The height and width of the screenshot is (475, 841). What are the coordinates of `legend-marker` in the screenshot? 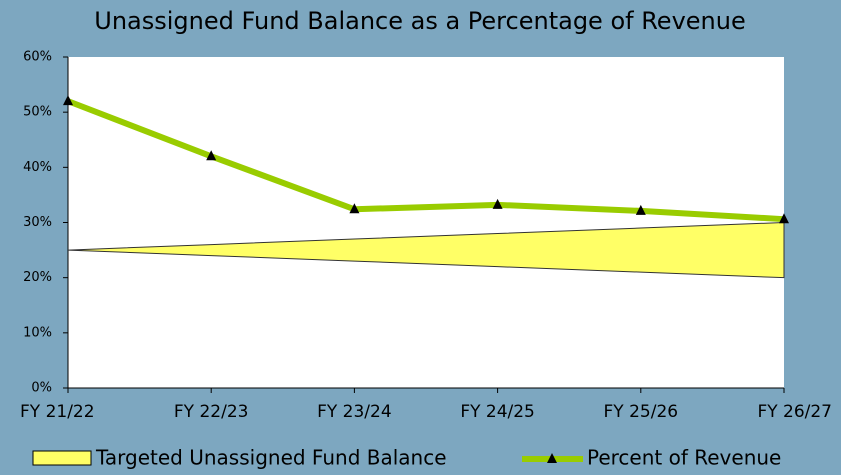 It's located at (552, 458).